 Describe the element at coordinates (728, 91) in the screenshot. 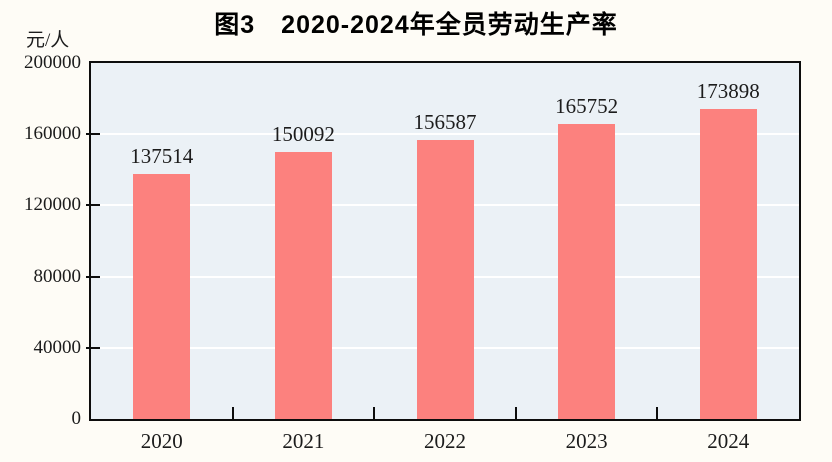

I see `bar-value-label-2024: 173898` at that location.